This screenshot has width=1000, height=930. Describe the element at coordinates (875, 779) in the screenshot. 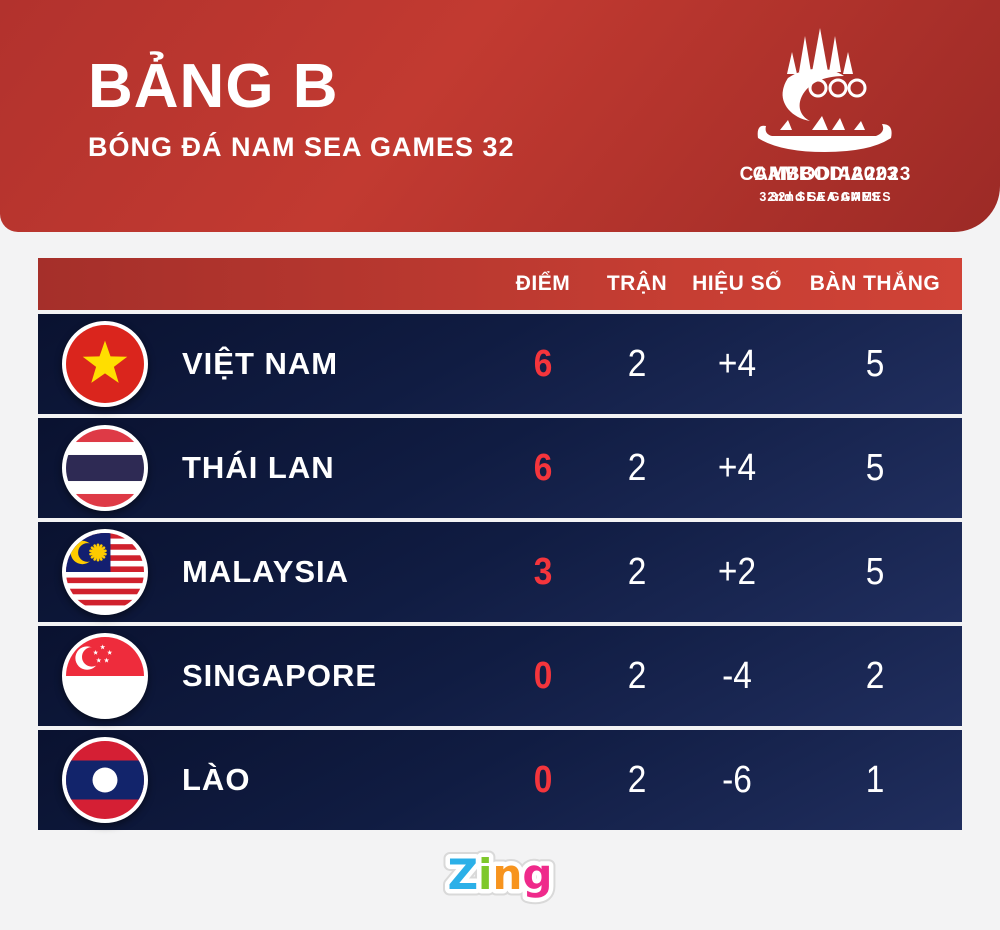

I see `goals-scored-value: 1` at that location.